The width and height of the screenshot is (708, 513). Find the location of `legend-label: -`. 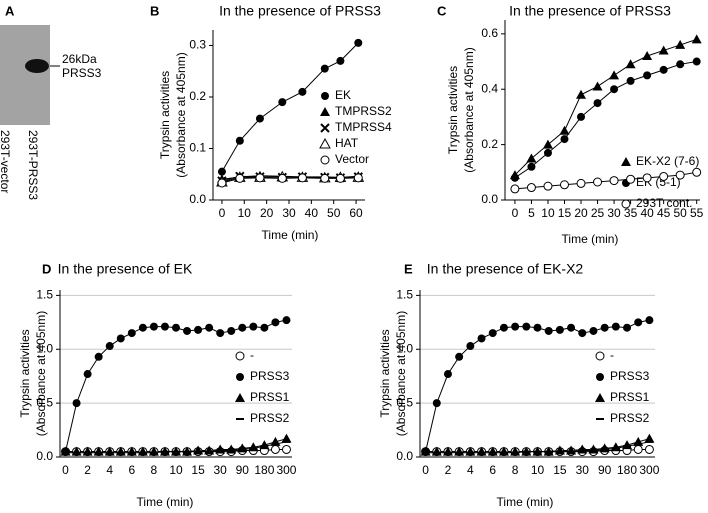

legend-label: - is located at coordinates (252, 355).